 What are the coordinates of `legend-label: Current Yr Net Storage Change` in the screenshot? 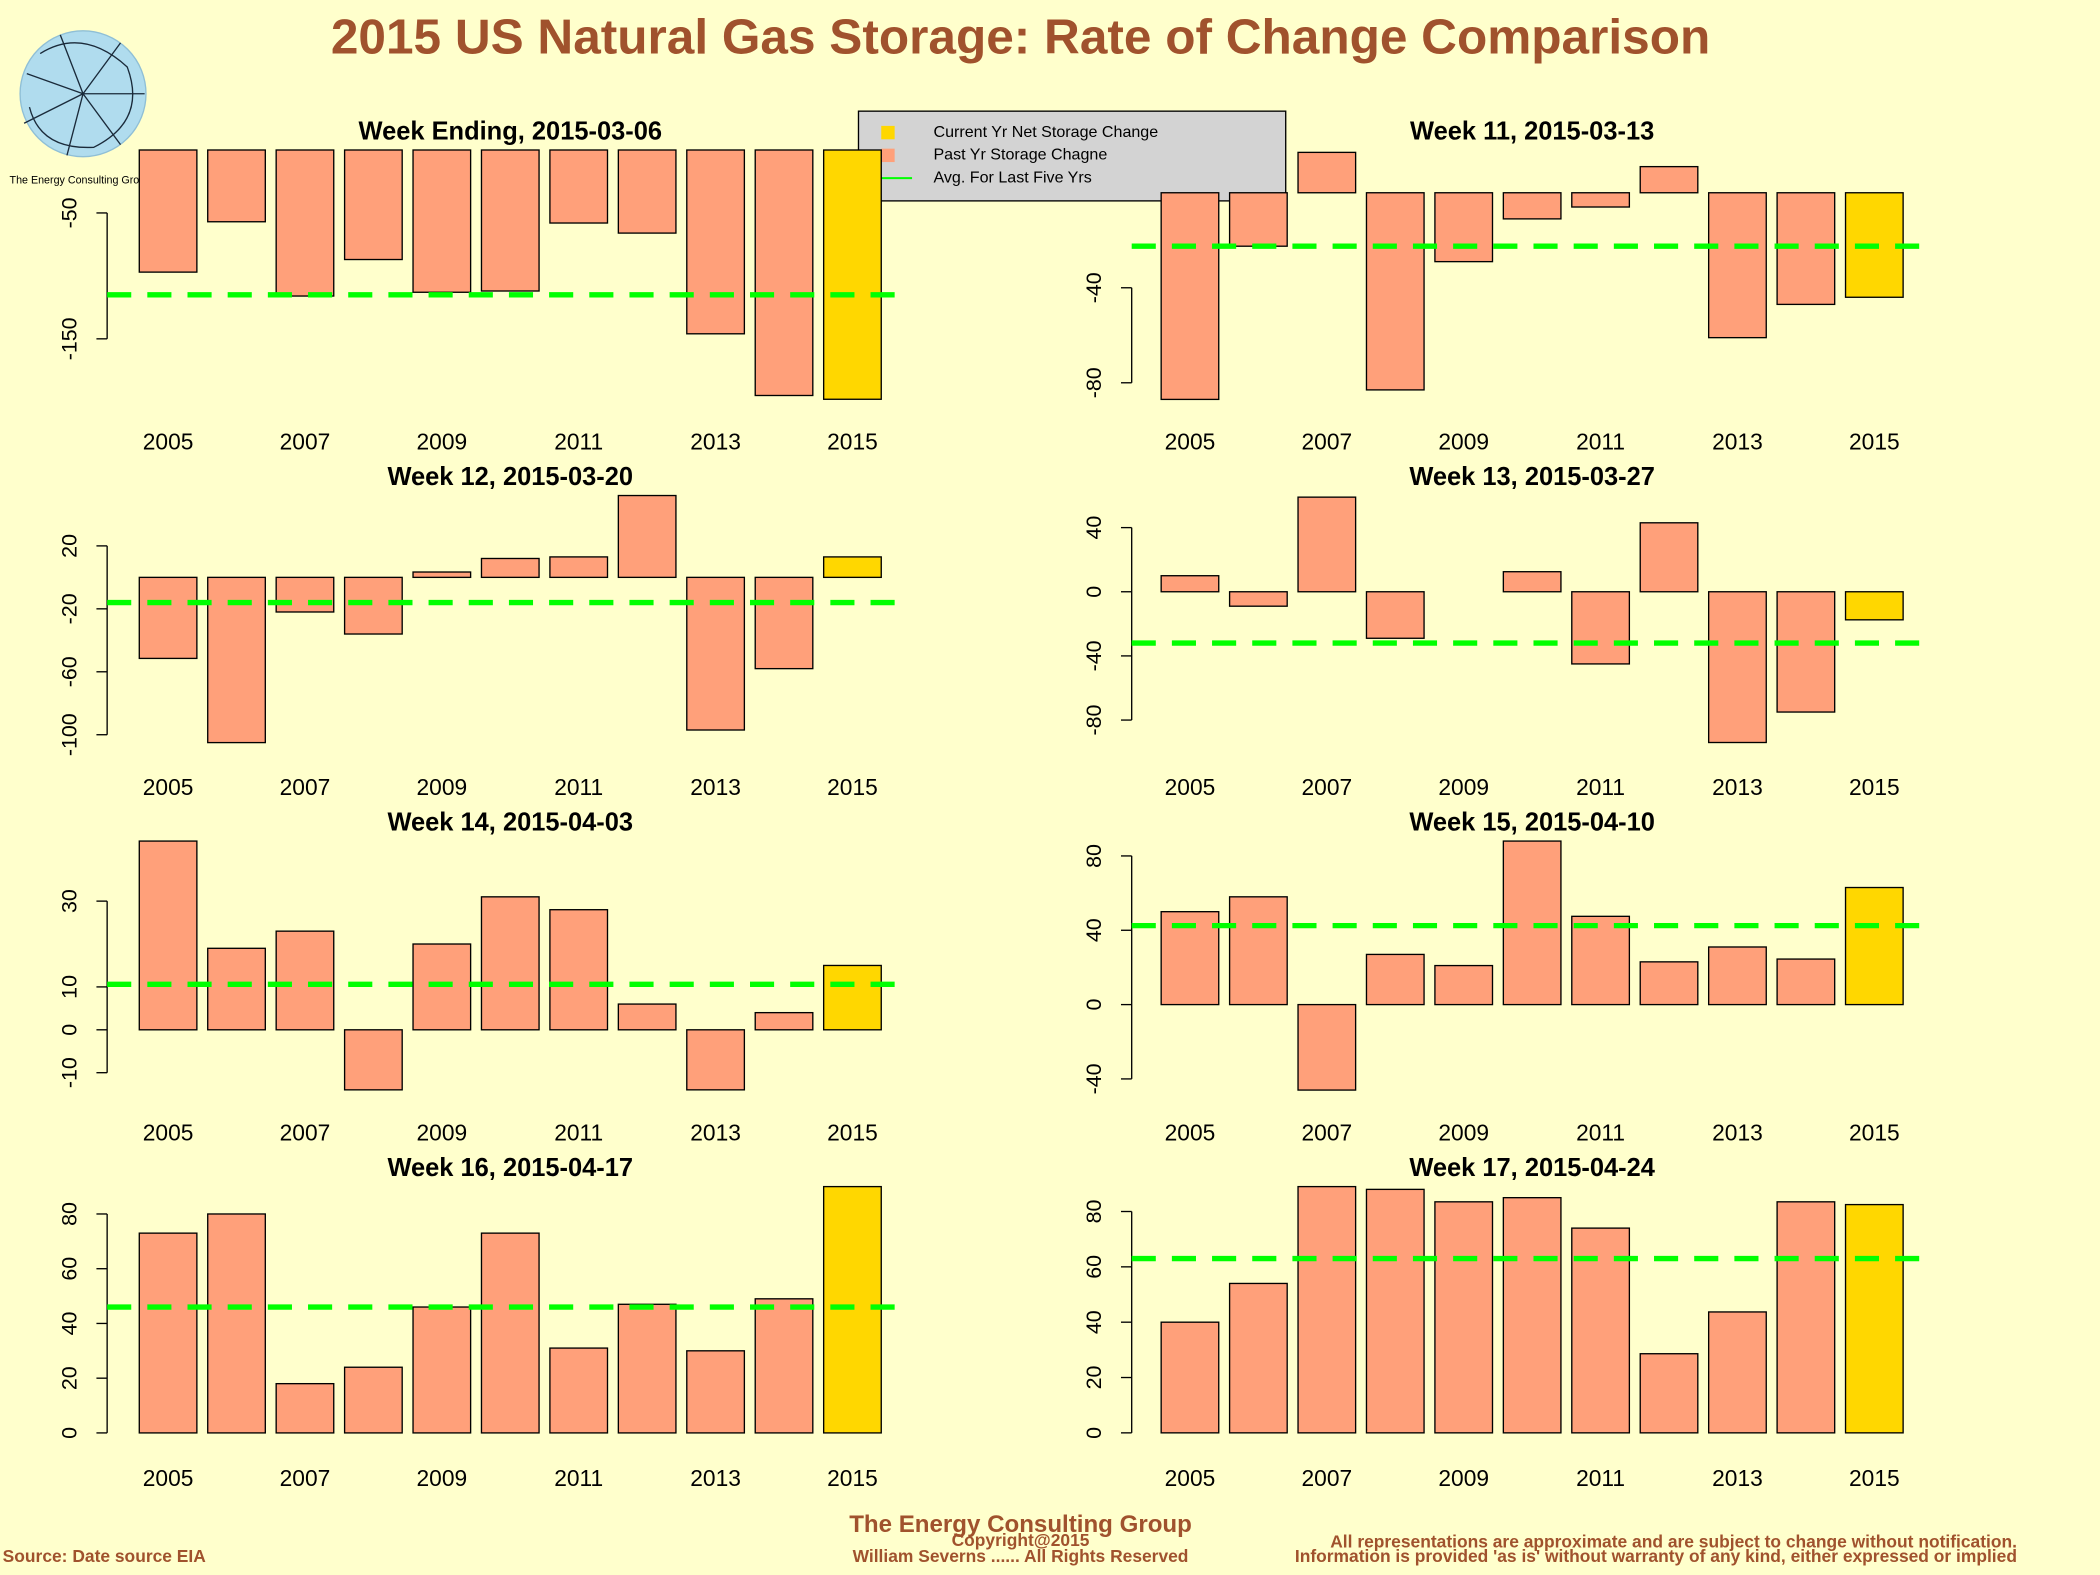 It's located at (1045, 132).